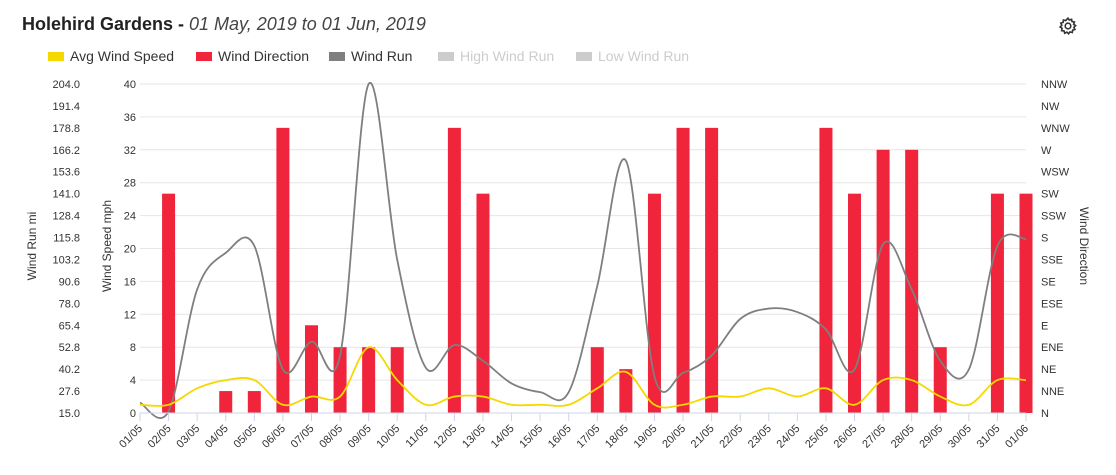 The image size is (1116, 475). Describe the element at coordinates (130, 282) in the screenshot. I see `wind-speed-tick-label: 16` at that location.